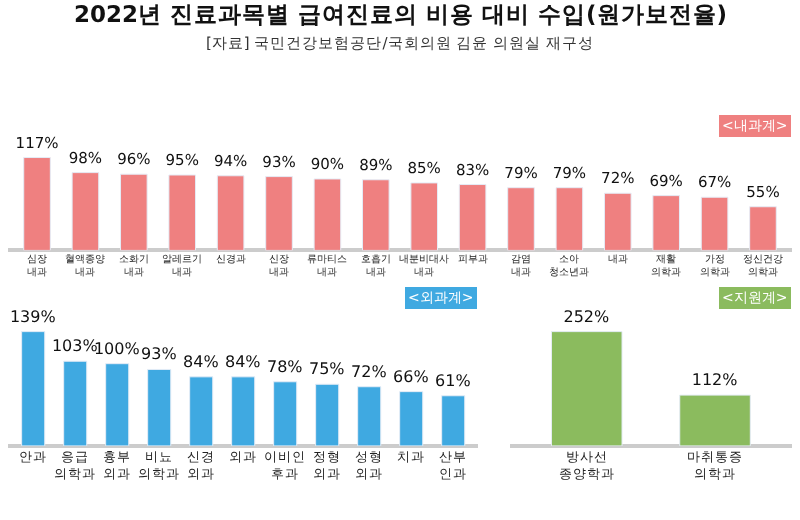 This screenshot has width=800, height=520. I want to click on data-label: 112%, so click(715, 380).